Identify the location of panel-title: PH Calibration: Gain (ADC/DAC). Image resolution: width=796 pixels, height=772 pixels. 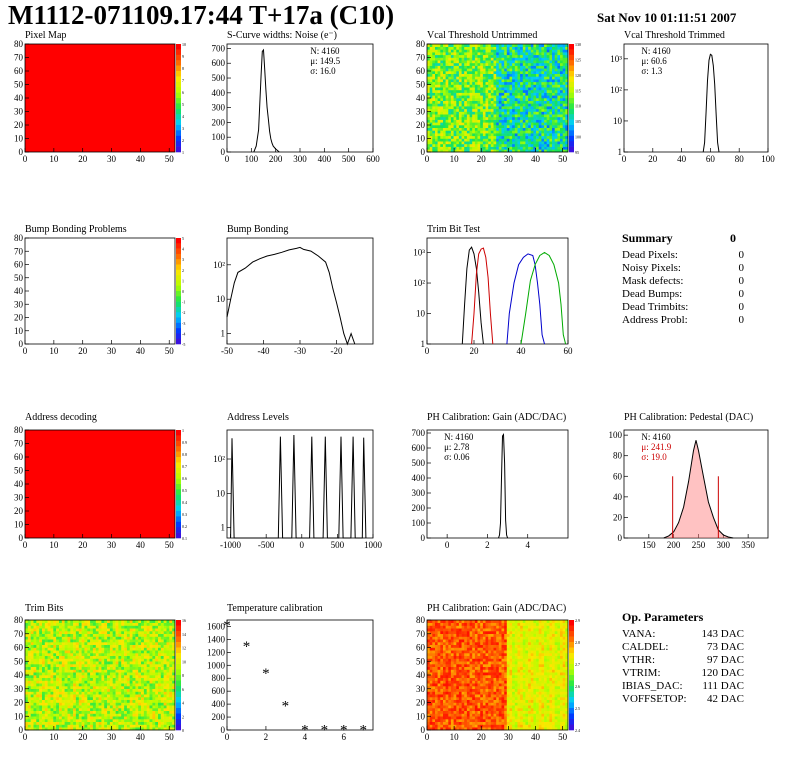
(496, 417).